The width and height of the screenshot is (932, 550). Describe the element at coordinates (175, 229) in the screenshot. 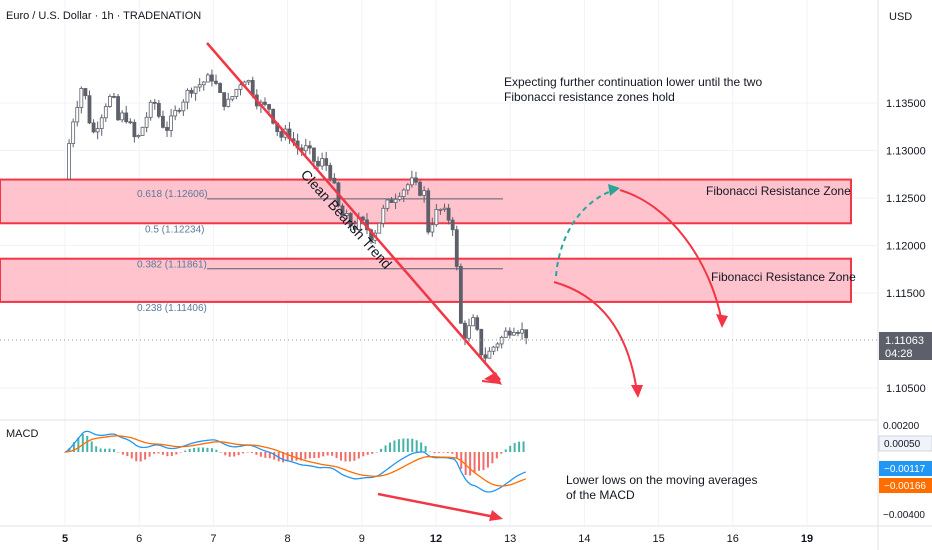

I see `fib-label-05: 0.5 (1.12234)` at that location.